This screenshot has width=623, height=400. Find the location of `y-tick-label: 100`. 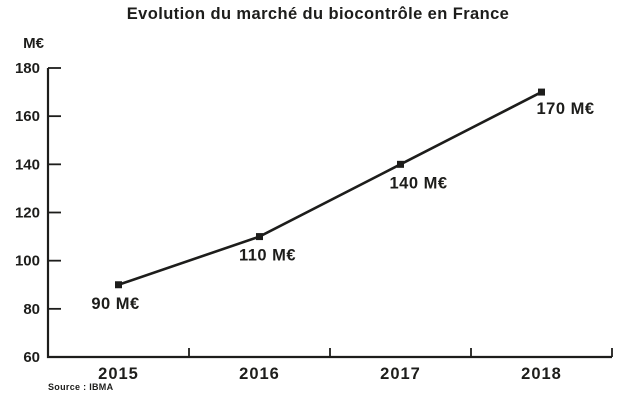

y-tick-label: 100 is located at coordinates (27, 261).